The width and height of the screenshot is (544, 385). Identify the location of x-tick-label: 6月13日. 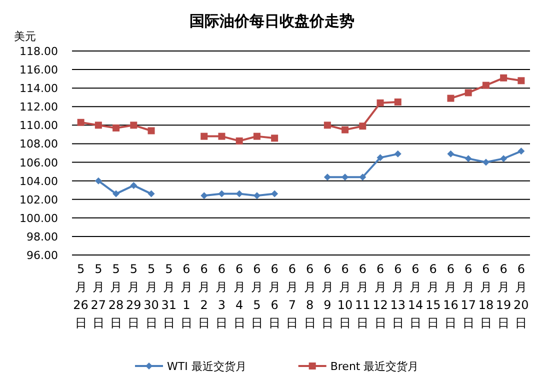
(398, 296).